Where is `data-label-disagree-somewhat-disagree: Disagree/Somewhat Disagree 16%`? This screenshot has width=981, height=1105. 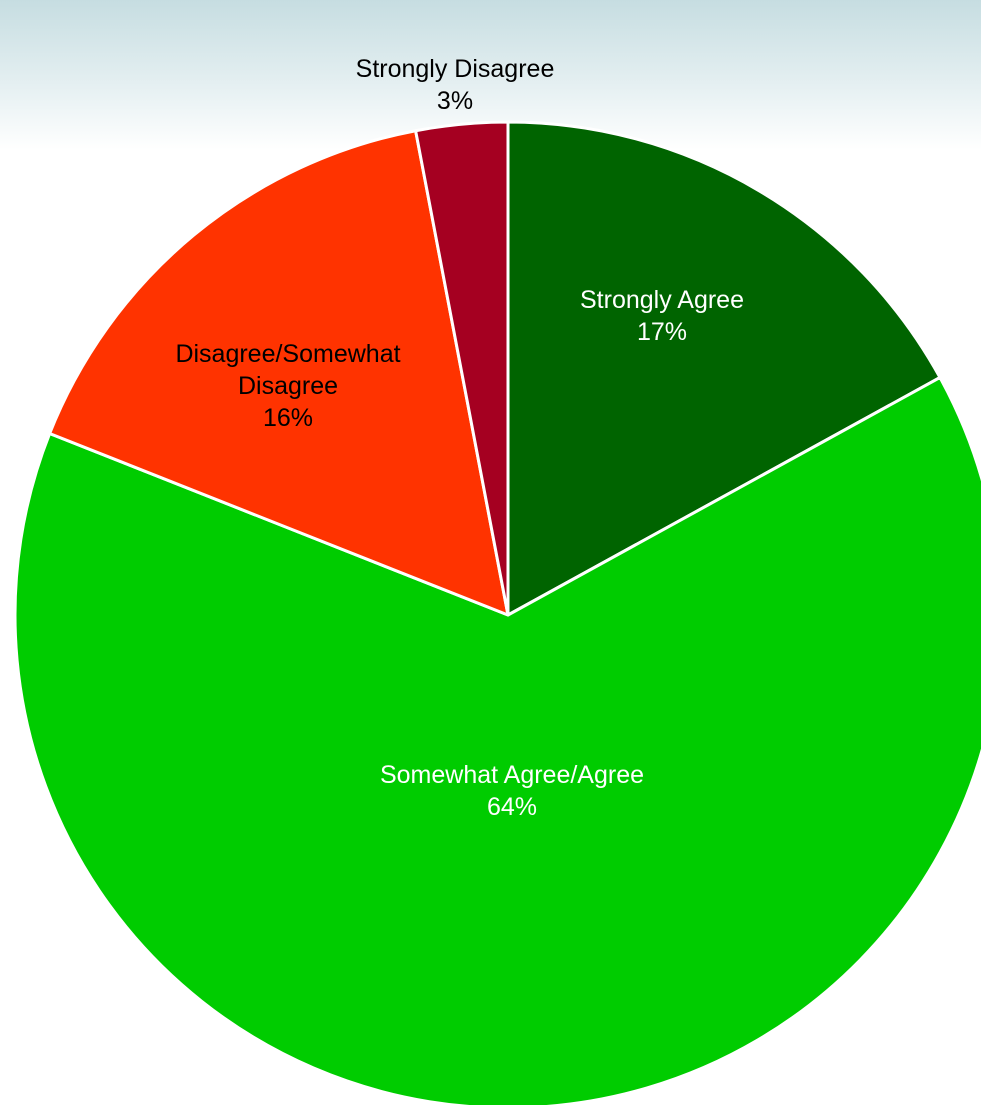
data-label-disagree-somewhat-disagree: Disagree/Somewhat Disagree 16% is located at coordinates (287, 386).